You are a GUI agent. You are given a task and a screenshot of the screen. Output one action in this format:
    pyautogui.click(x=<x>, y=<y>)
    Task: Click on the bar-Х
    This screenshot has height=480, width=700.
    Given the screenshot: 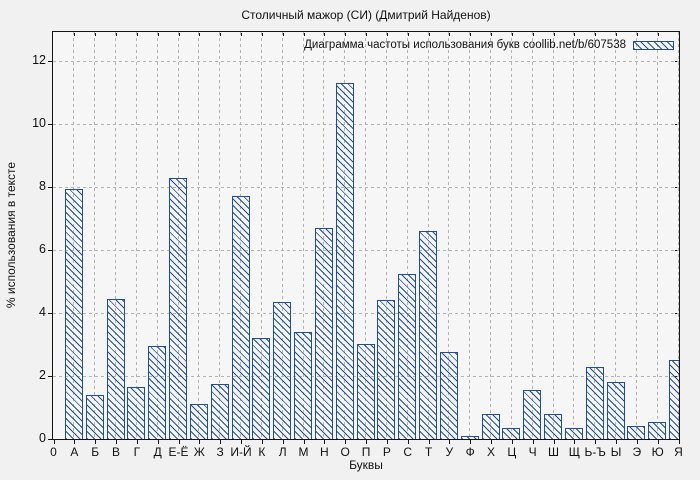 What is the action you would take?
    pyautogui.click(x=490, y=426)
    